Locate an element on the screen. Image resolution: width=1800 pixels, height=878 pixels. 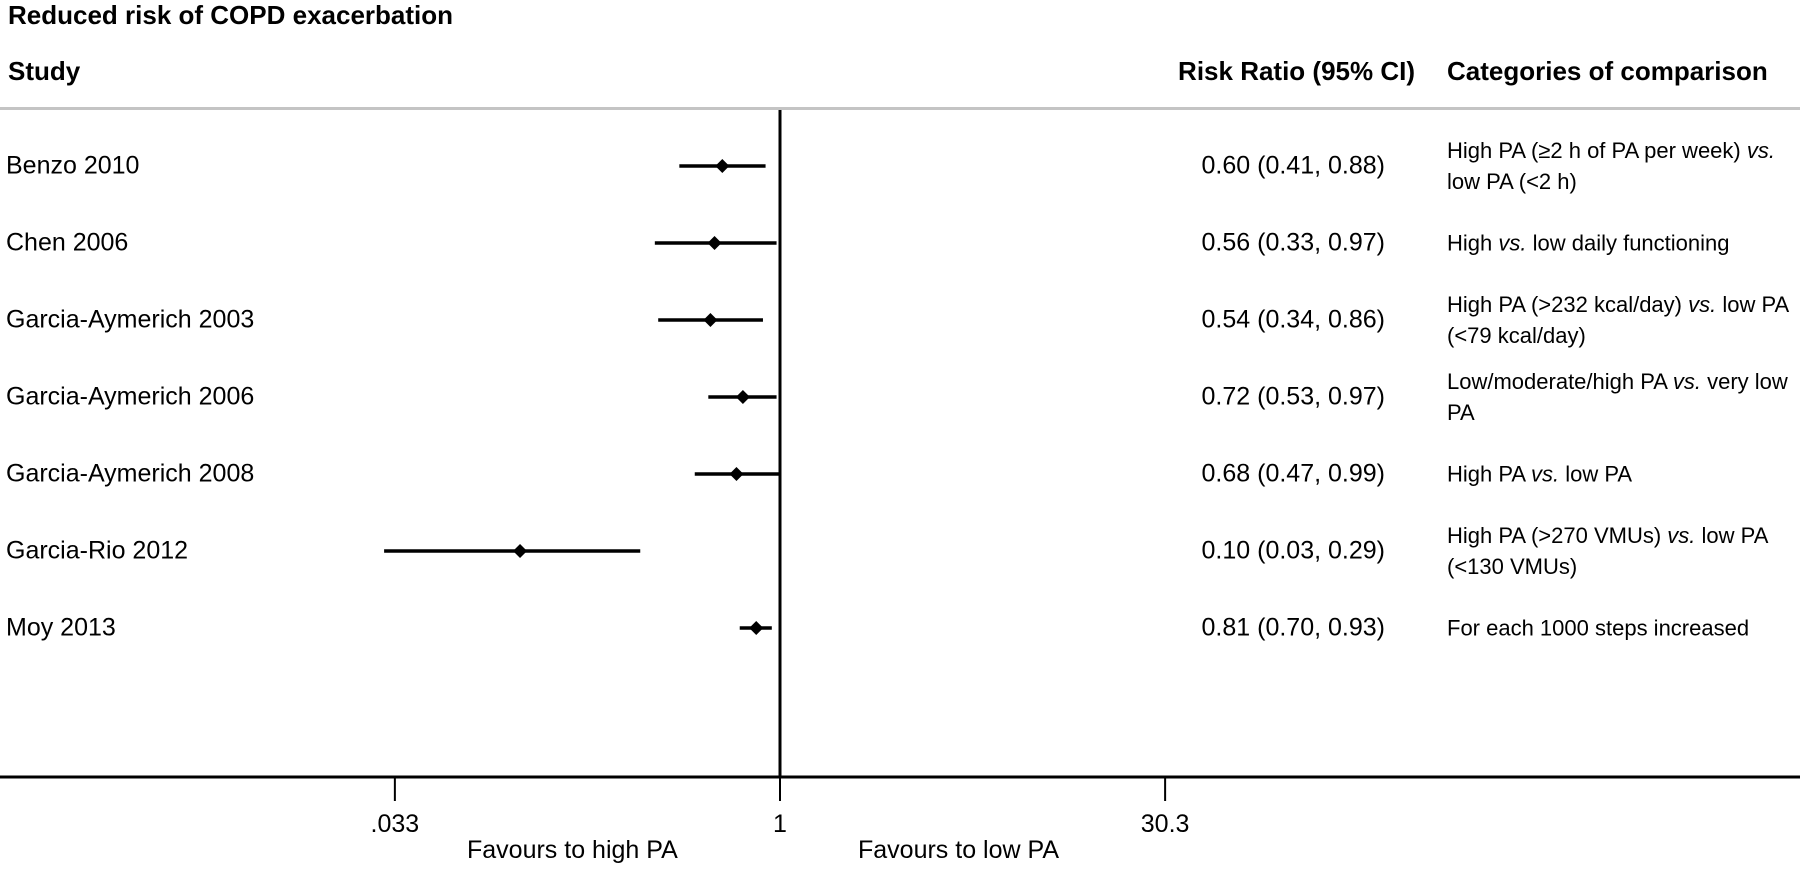
category-text: Low/moderate/high PA is located at coordinates (1560, 381).